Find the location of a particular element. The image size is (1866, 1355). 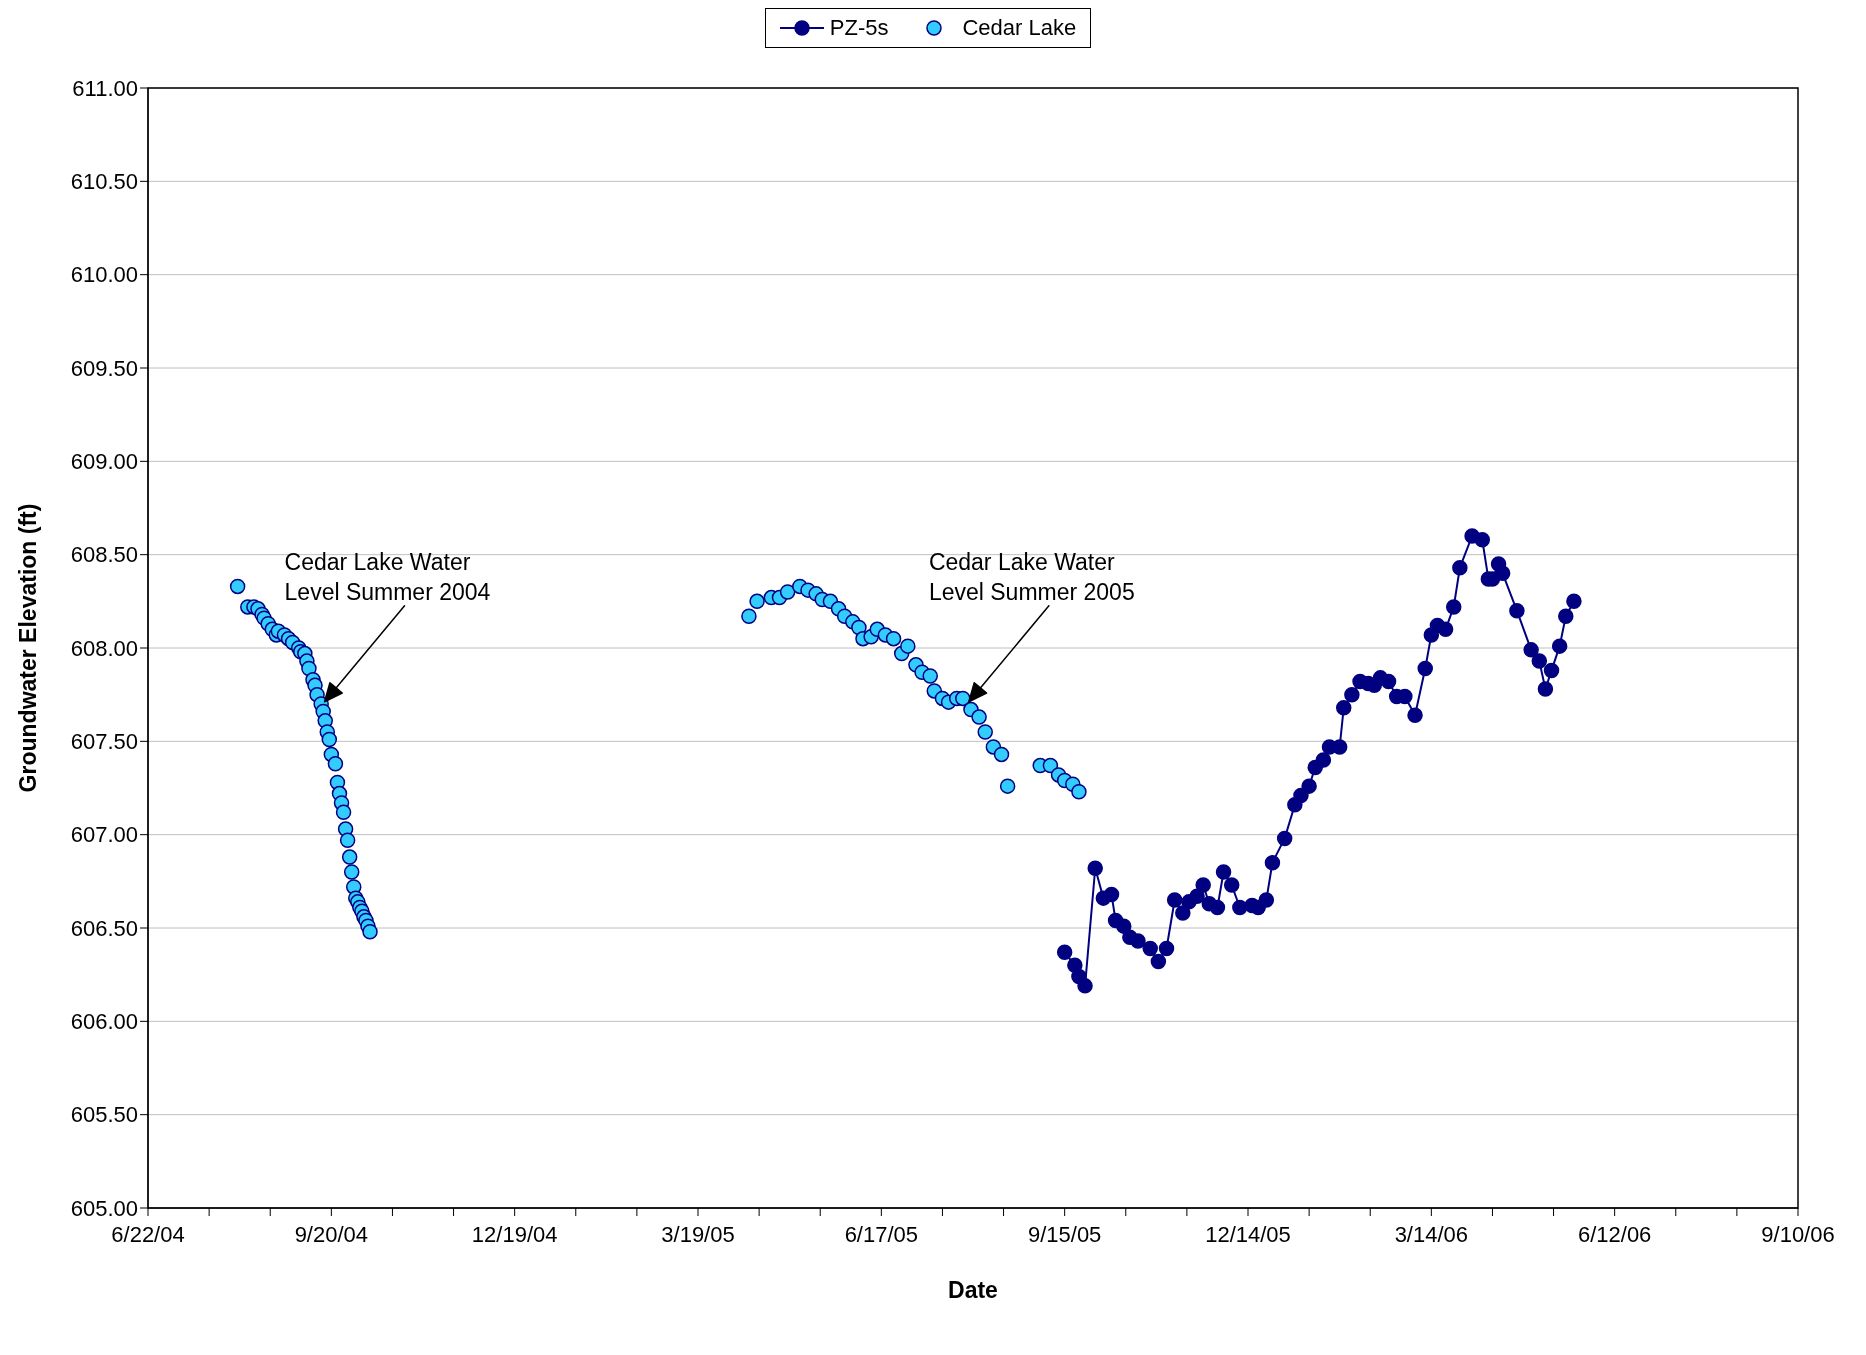

x-tick-label: 6/12/06 is located at coordinates (1614, 1234).